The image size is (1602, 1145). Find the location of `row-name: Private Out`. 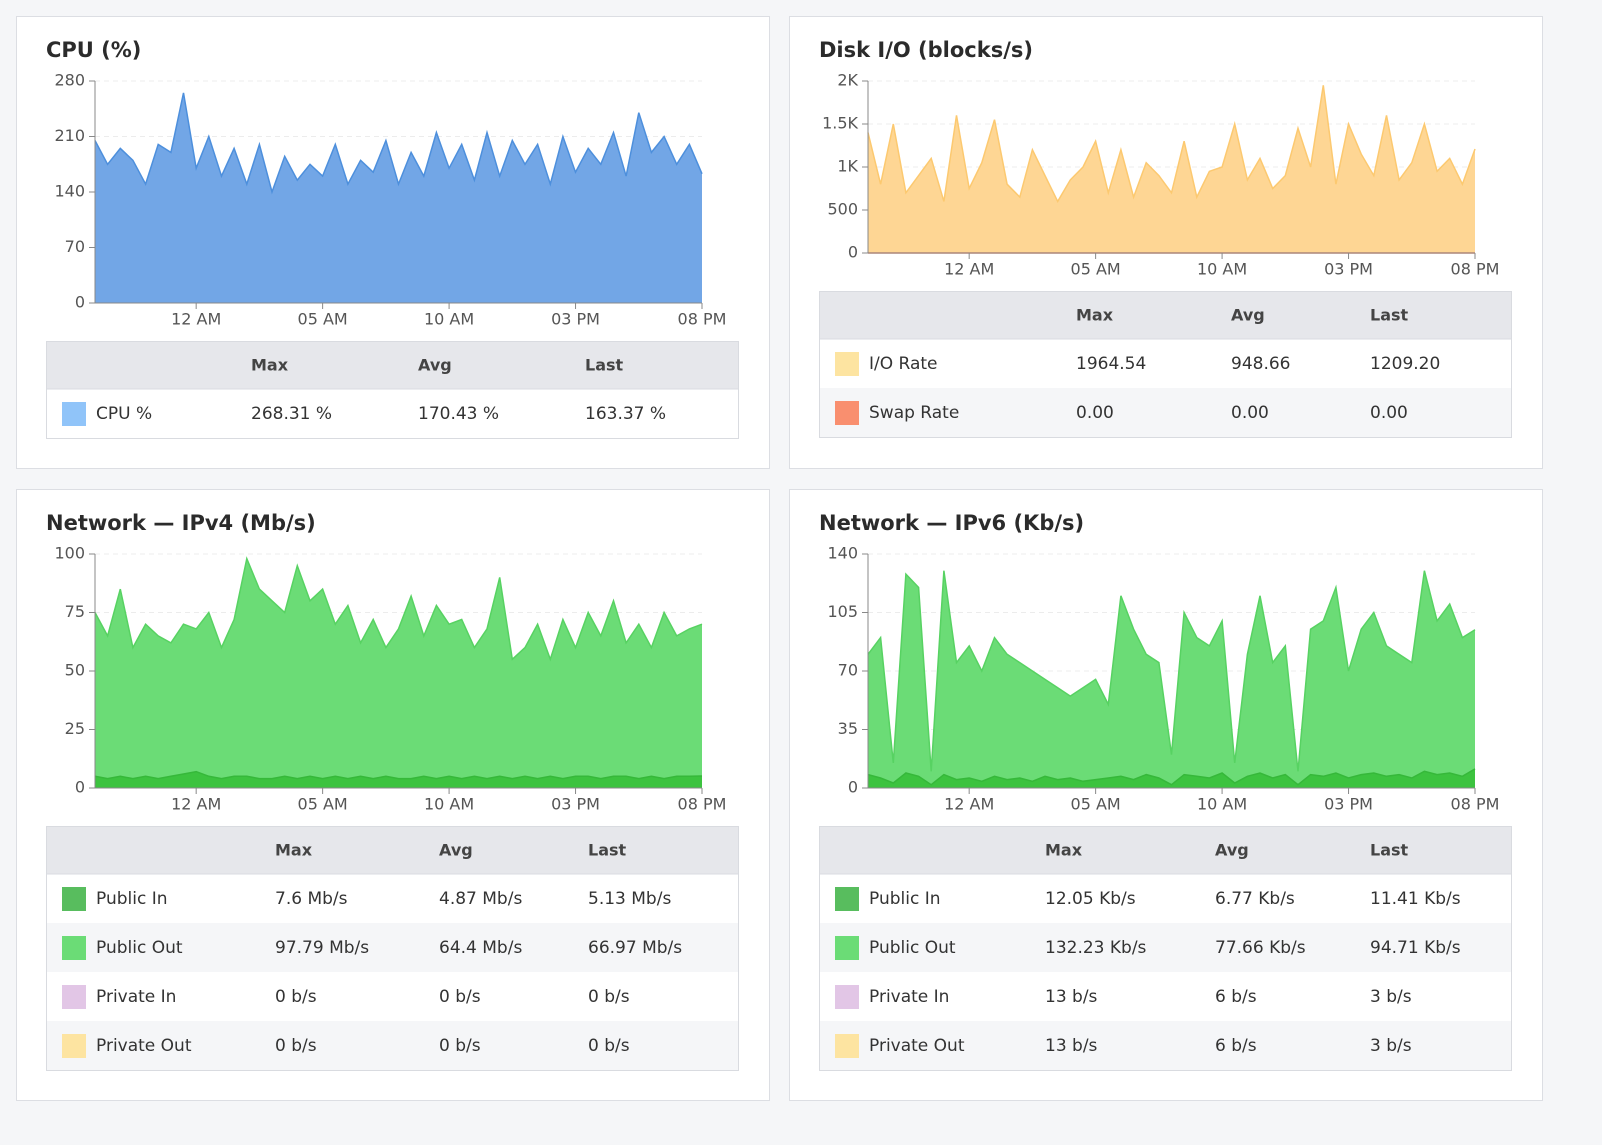

row-name: Private Out is located at coordinates (917, 1046).